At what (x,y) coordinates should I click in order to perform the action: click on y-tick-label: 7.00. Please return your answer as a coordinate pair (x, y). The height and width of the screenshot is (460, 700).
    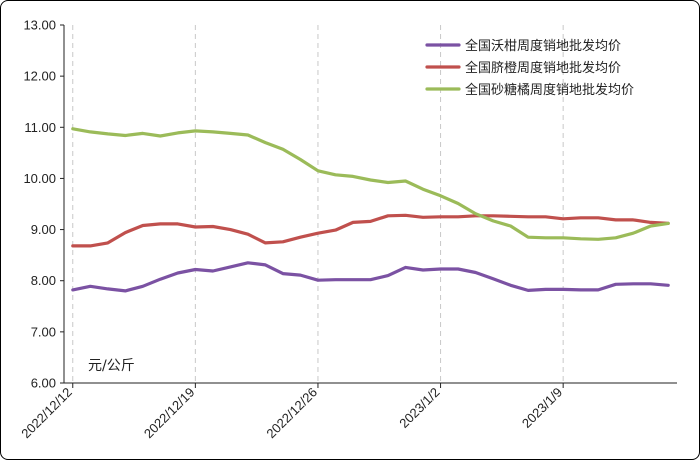
    Looking at the image, I should click on (43, 331).